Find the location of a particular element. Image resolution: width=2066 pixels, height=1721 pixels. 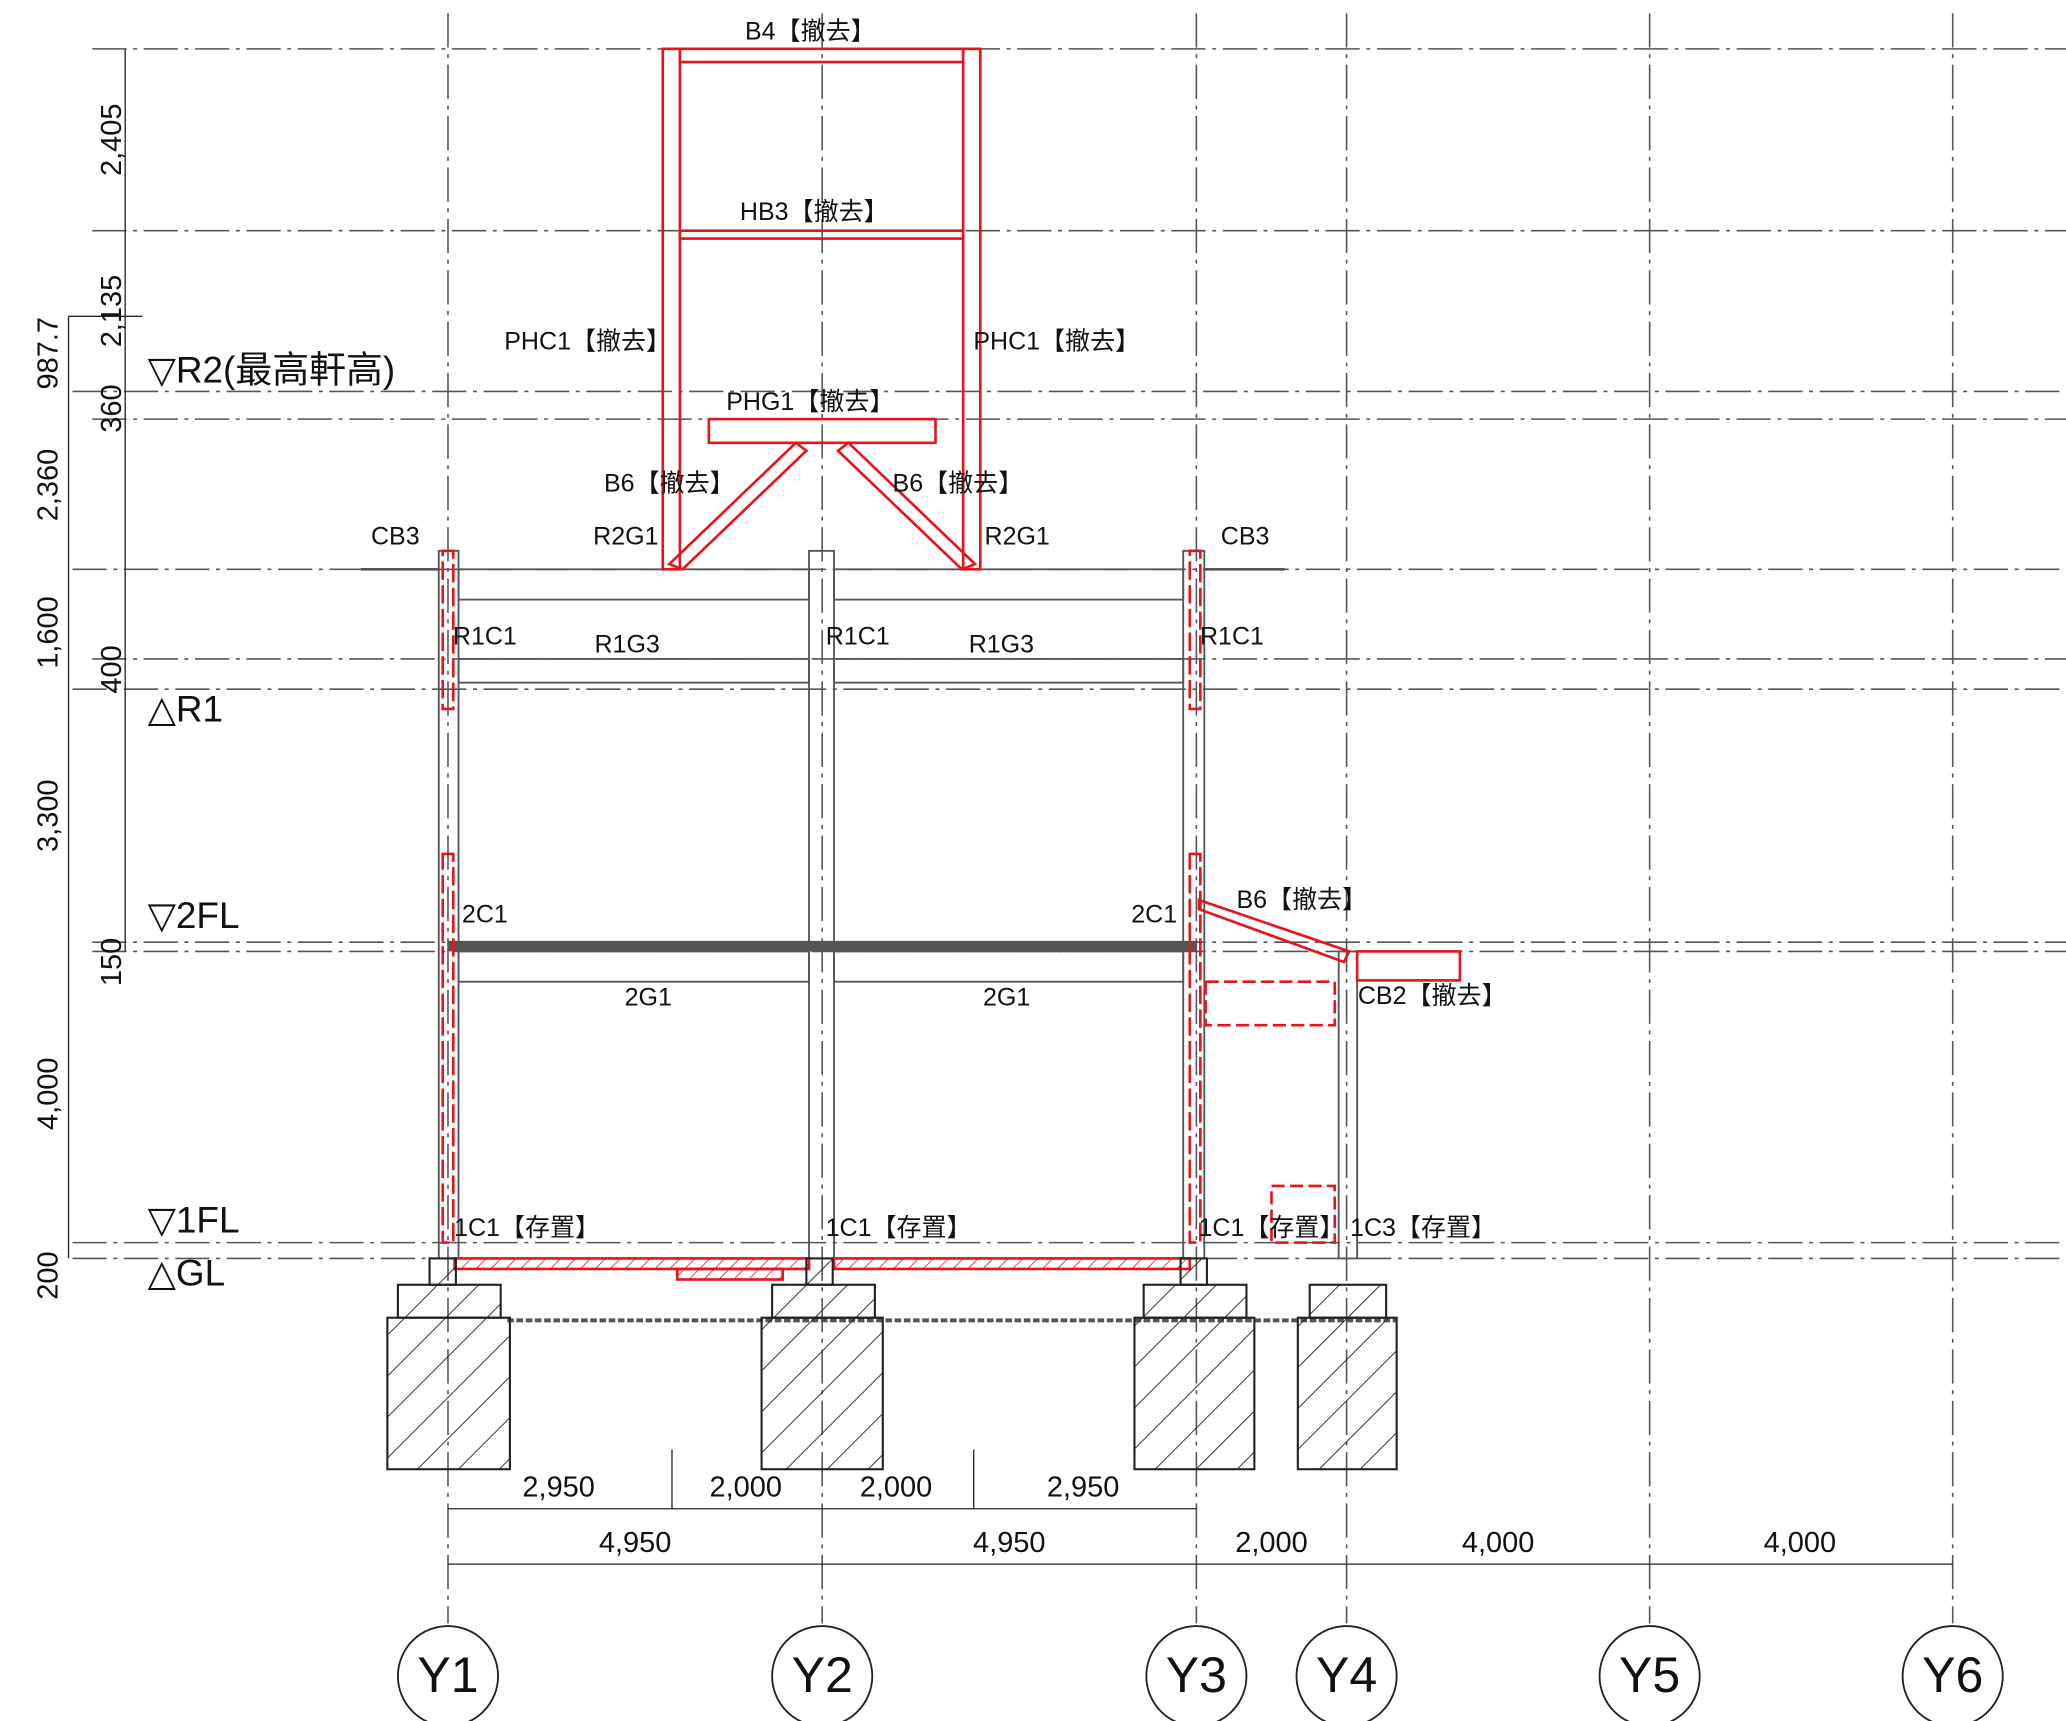

dimension: 2,360 is located at coordinates (49, 485).